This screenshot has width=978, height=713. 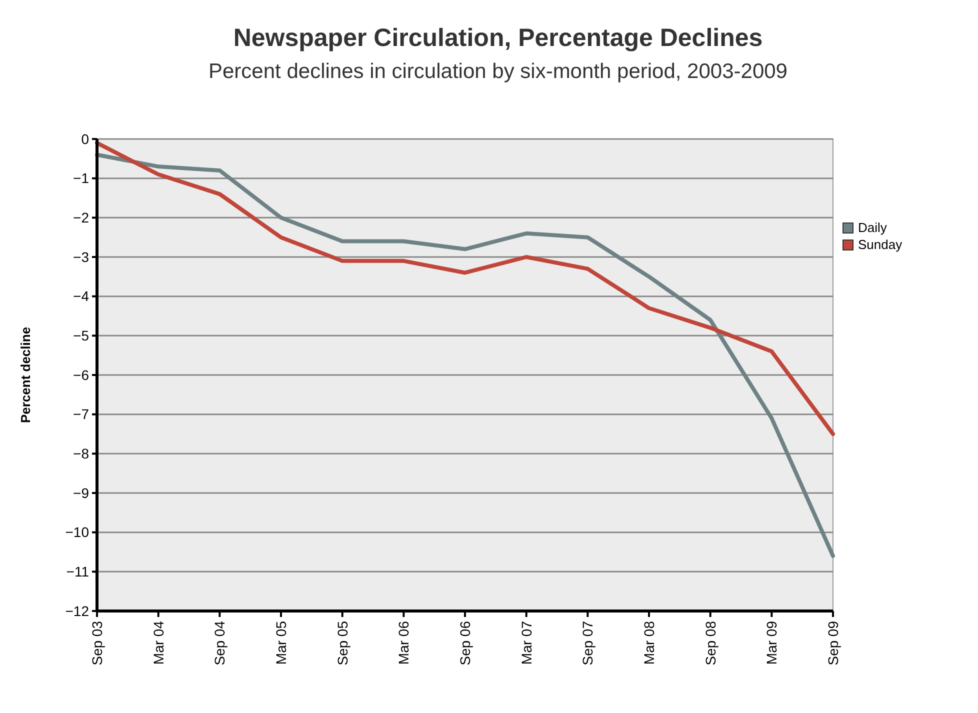 What do you see at coordinates (465, 643) in the screenshot?
I see `x-tick-label: Sep 06` at bounding box center [465, 643].